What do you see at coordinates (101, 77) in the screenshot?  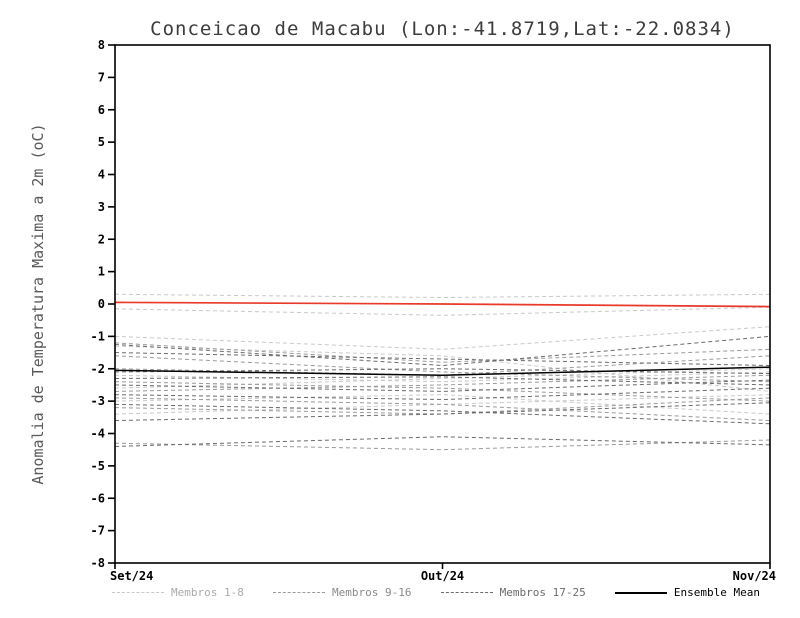 I see `svg-text: 7` at bounding box center [101, 77].